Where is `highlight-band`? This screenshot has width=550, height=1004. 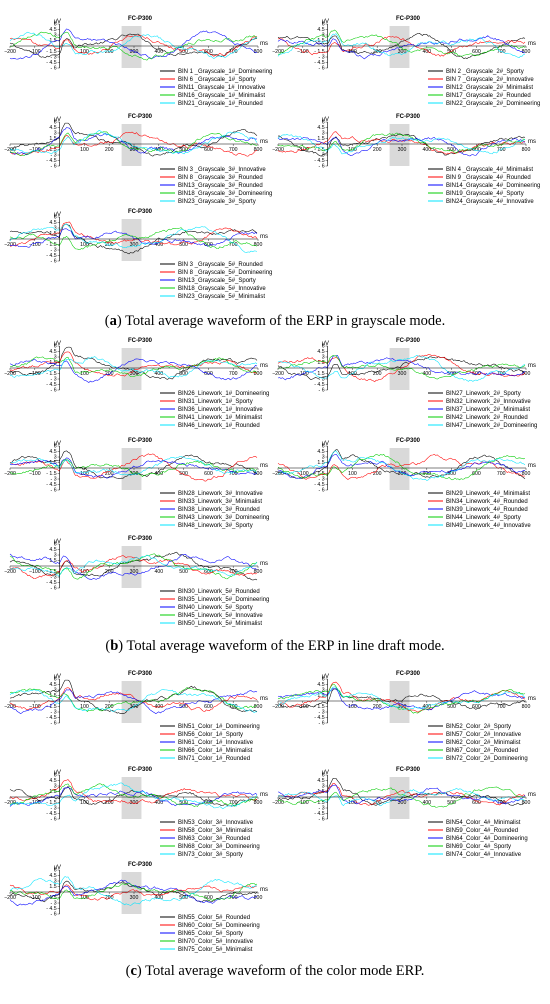 highlight-band is located at coordinates (131, 702).